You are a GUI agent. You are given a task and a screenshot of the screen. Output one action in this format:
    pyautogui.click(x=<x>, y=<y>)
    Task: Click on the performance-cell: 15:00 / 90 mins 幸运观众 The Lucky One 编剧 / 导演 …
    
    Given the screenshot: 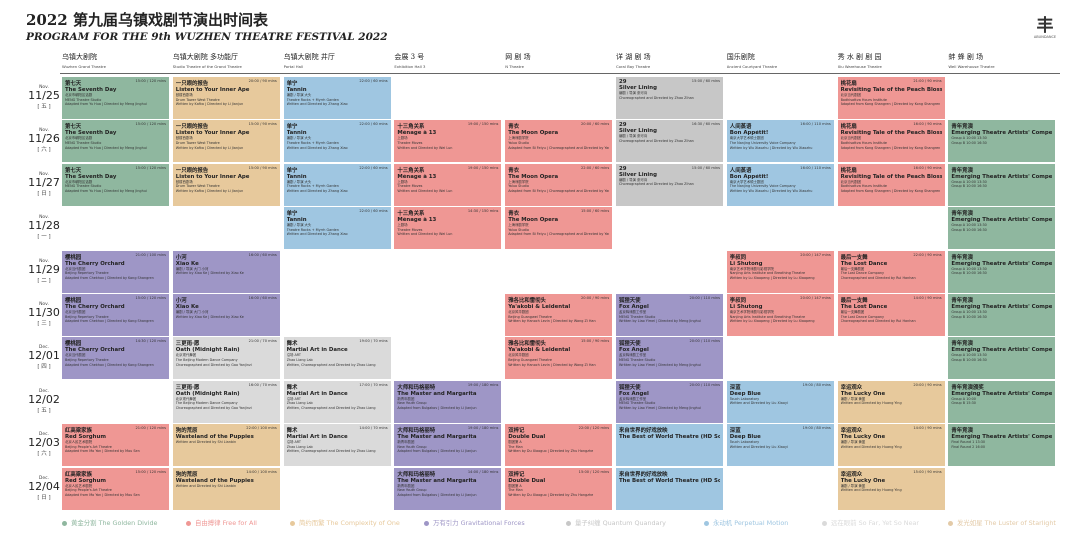 What is the action you would take?
    pyautogui.click(x=891, y=488)
    